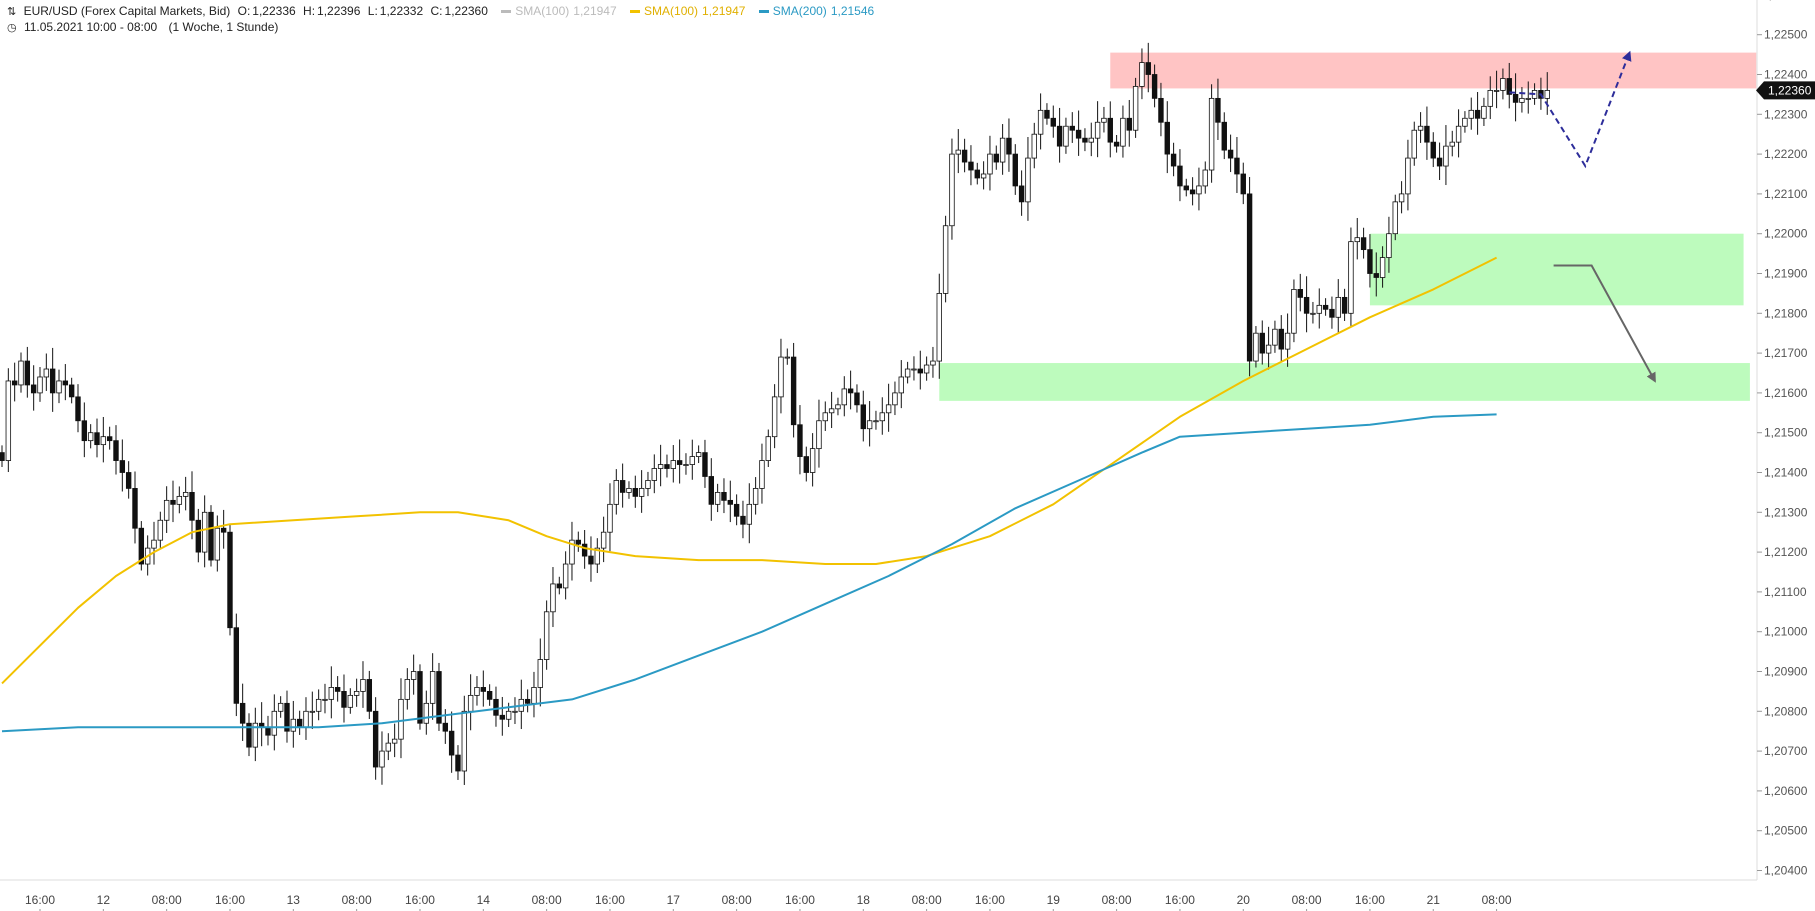 The height and width of the screenshot is (911, 1815). Describe the element at coordinates (1786, 313) in the screenshot. I see `y-tick-label: 1,21800` at that location.